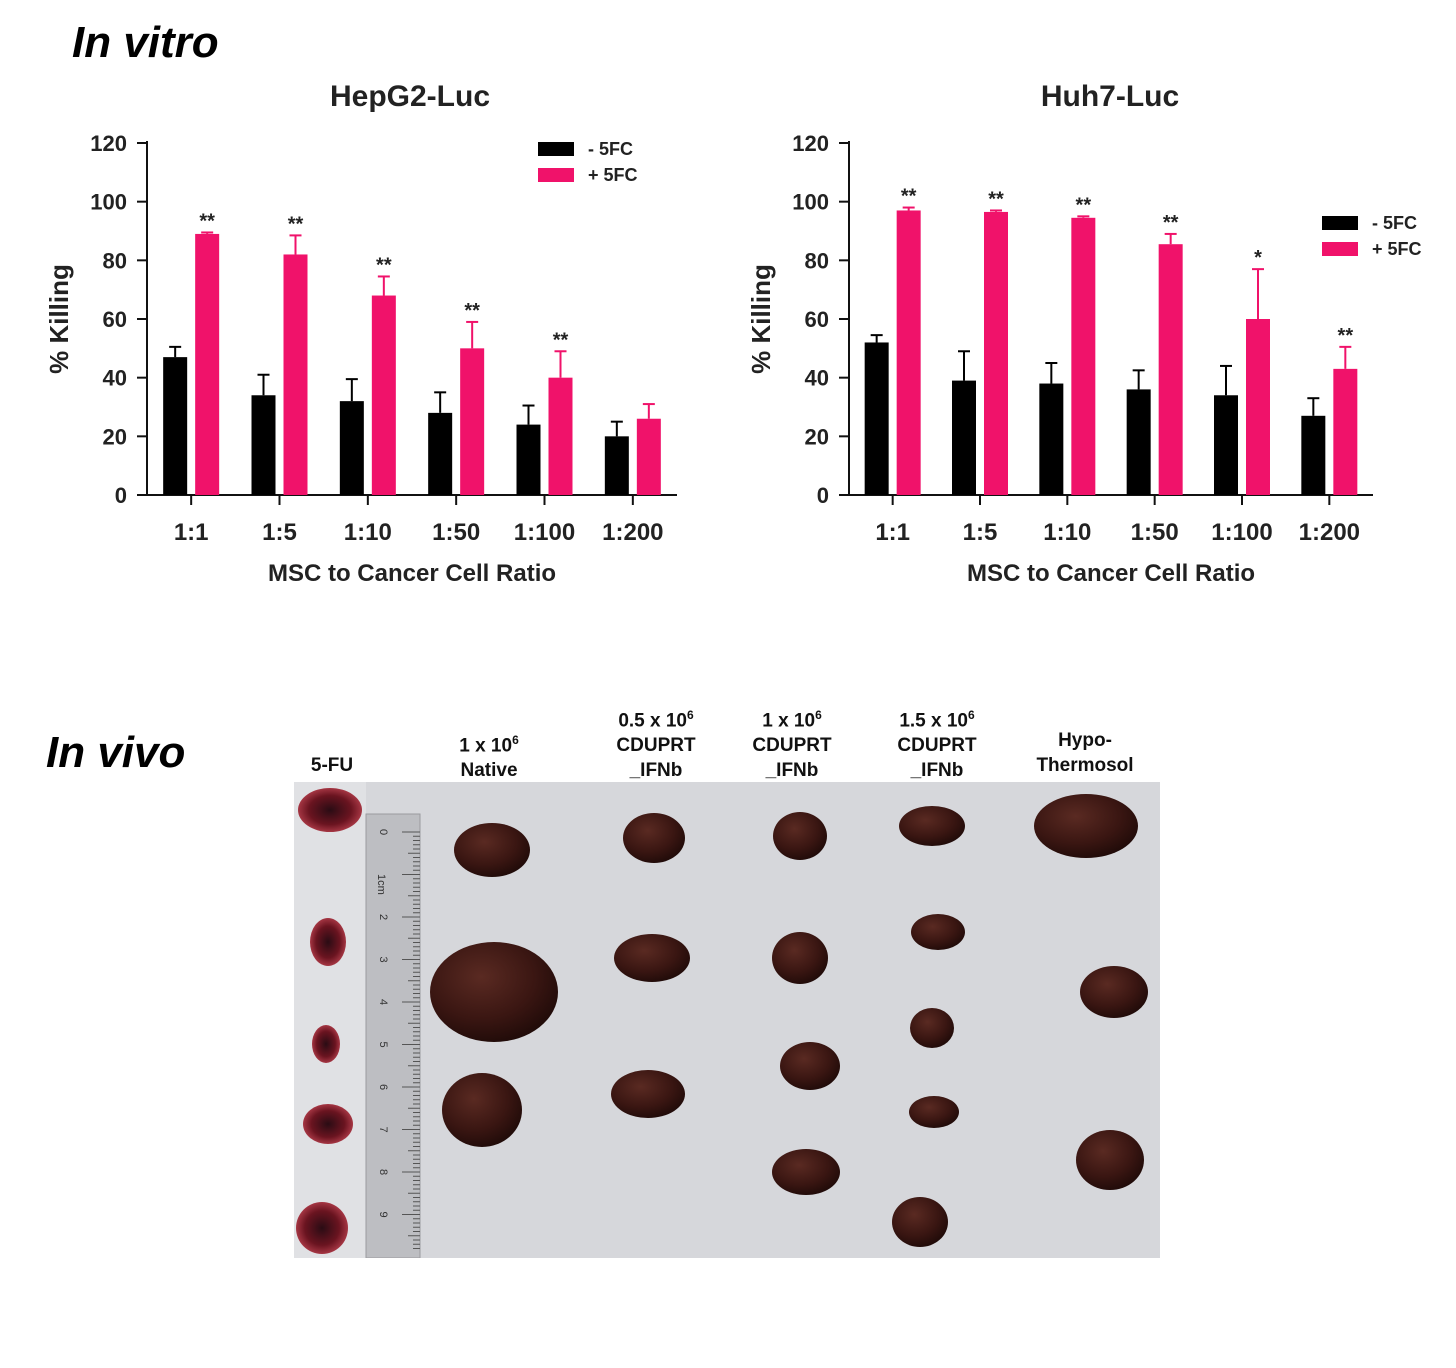 Image resolution: width=1456 pixels, height=1368 pixels. What do you see at coordinates (383, 917) in the screenshot?
I see `ruler-number: 2` at bounding box center [383, 917].